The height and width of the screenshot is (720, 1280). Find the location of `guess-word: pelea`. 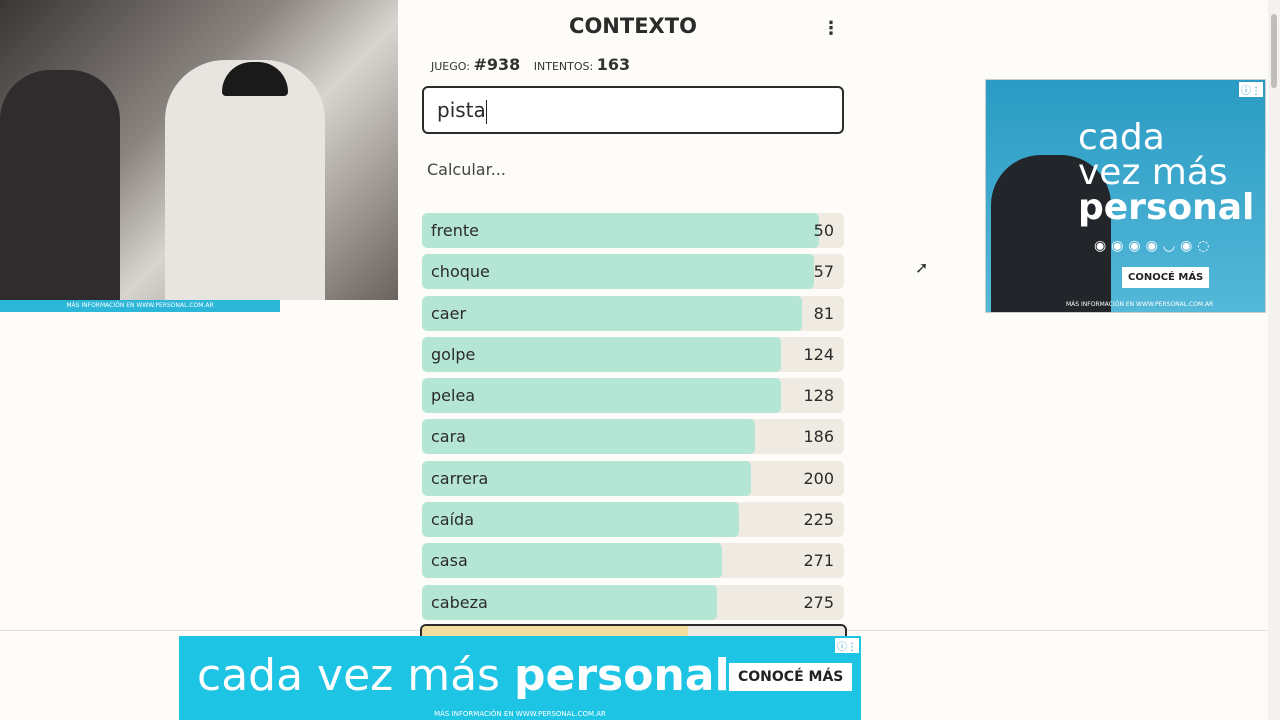

guess-word: pelea is located at coordinates (453, 396).